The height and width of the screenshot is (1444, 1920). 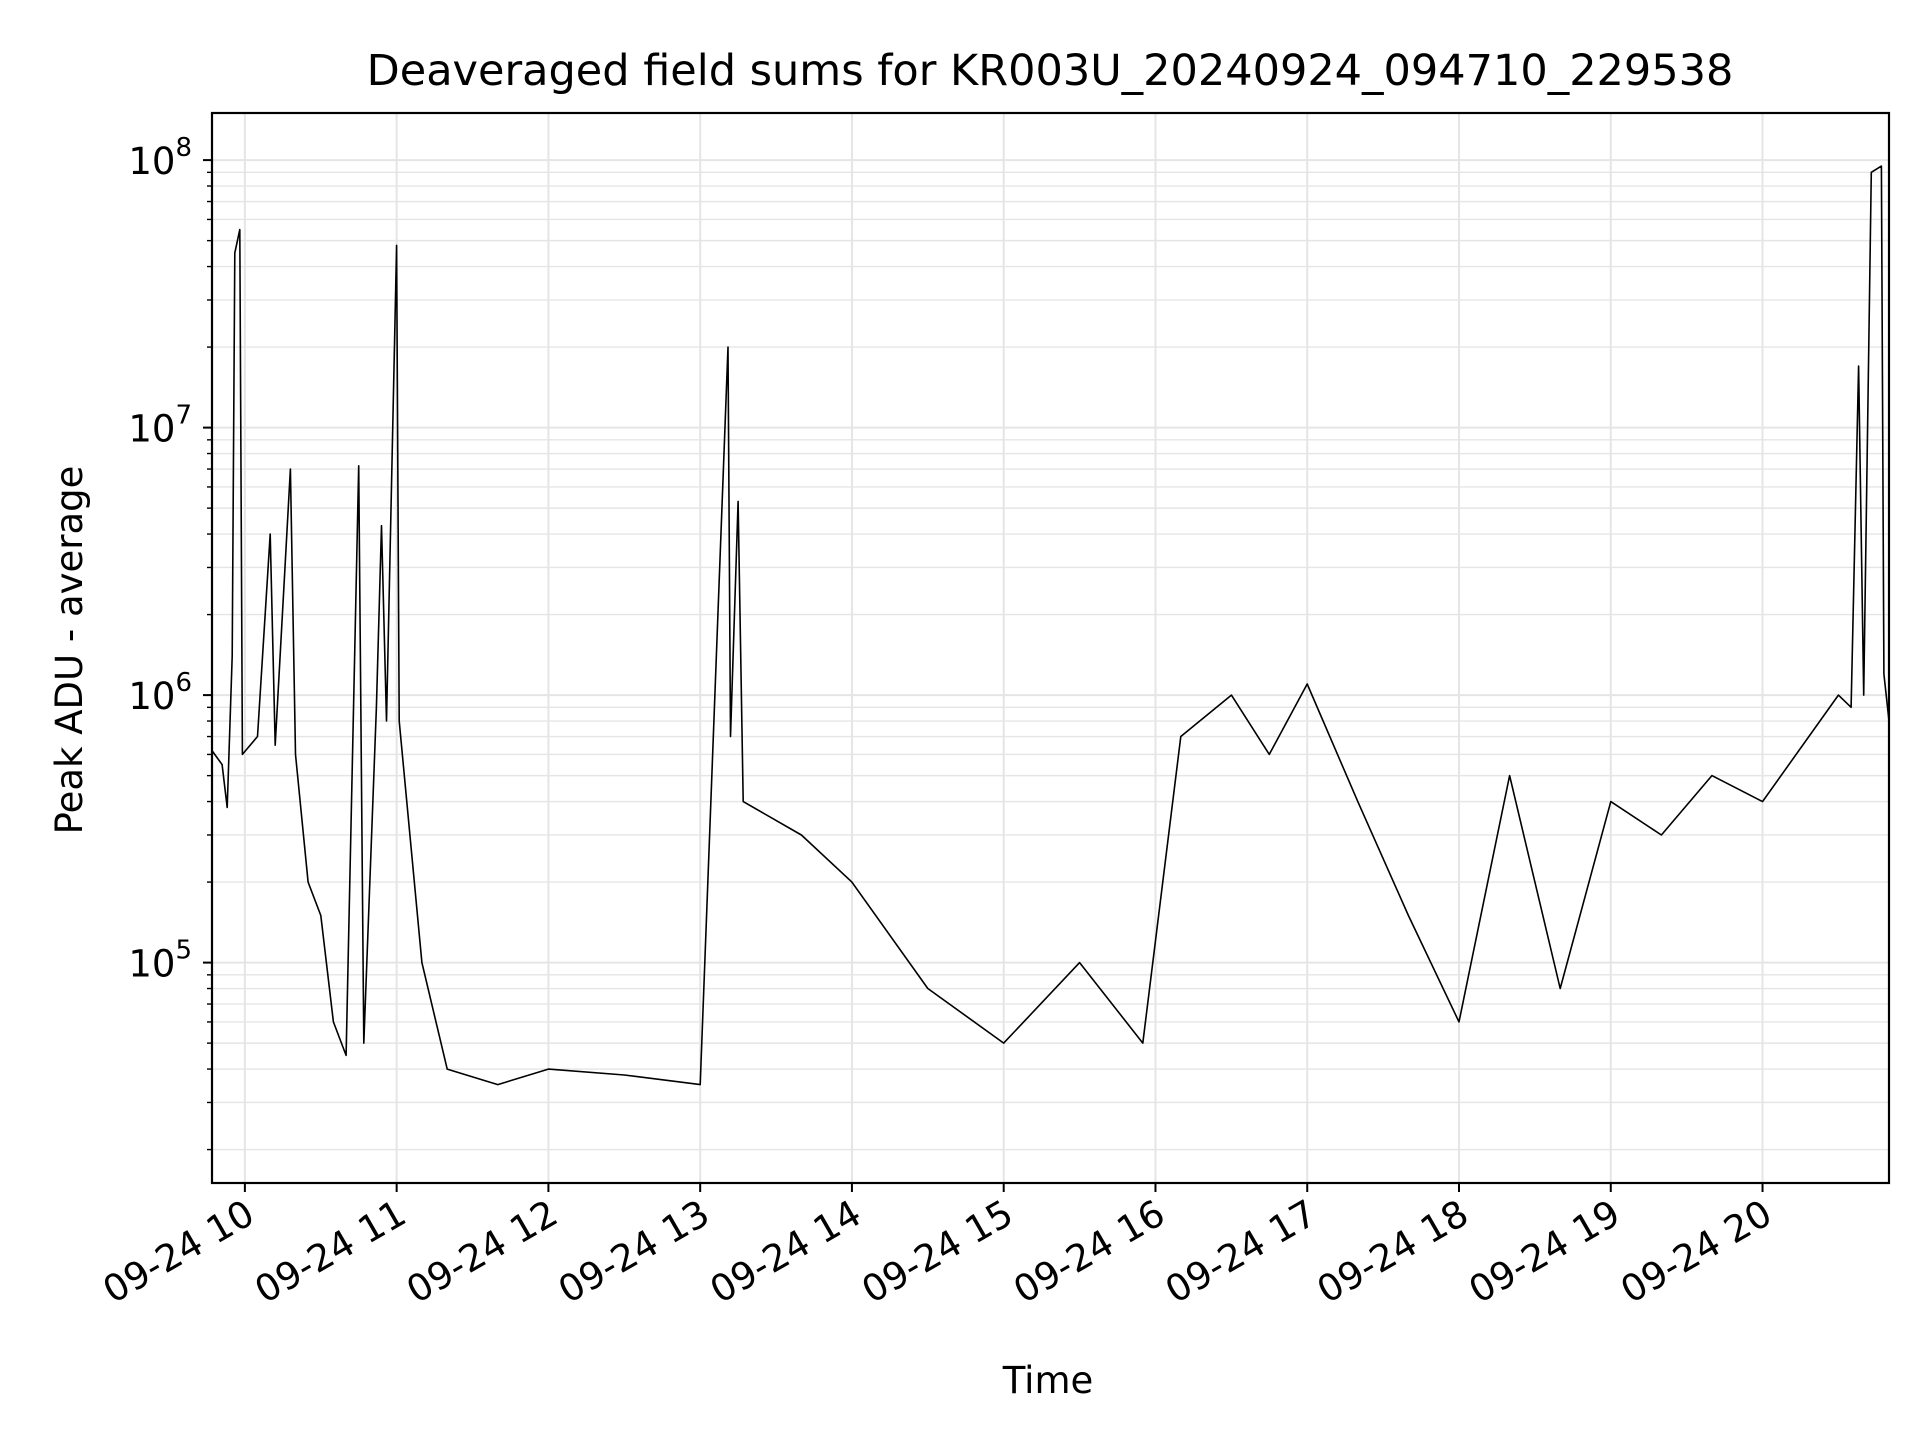 What do you see at coordinates (160, 426) in the screenshot?
I see `y-tick-label: 10⁷` at bounding box center [160, 426].